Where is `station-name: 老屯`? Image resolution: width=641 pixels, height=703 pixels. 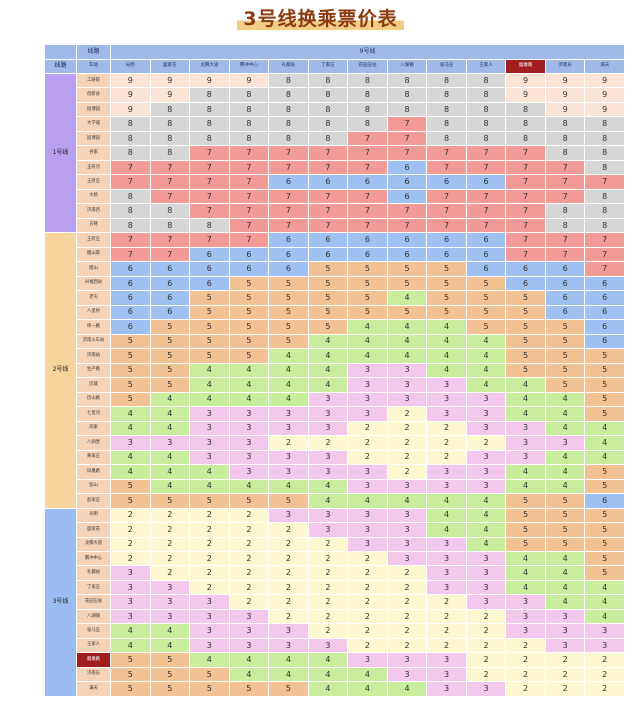
station-name: 老屯 is located at coordinates (93, 298).